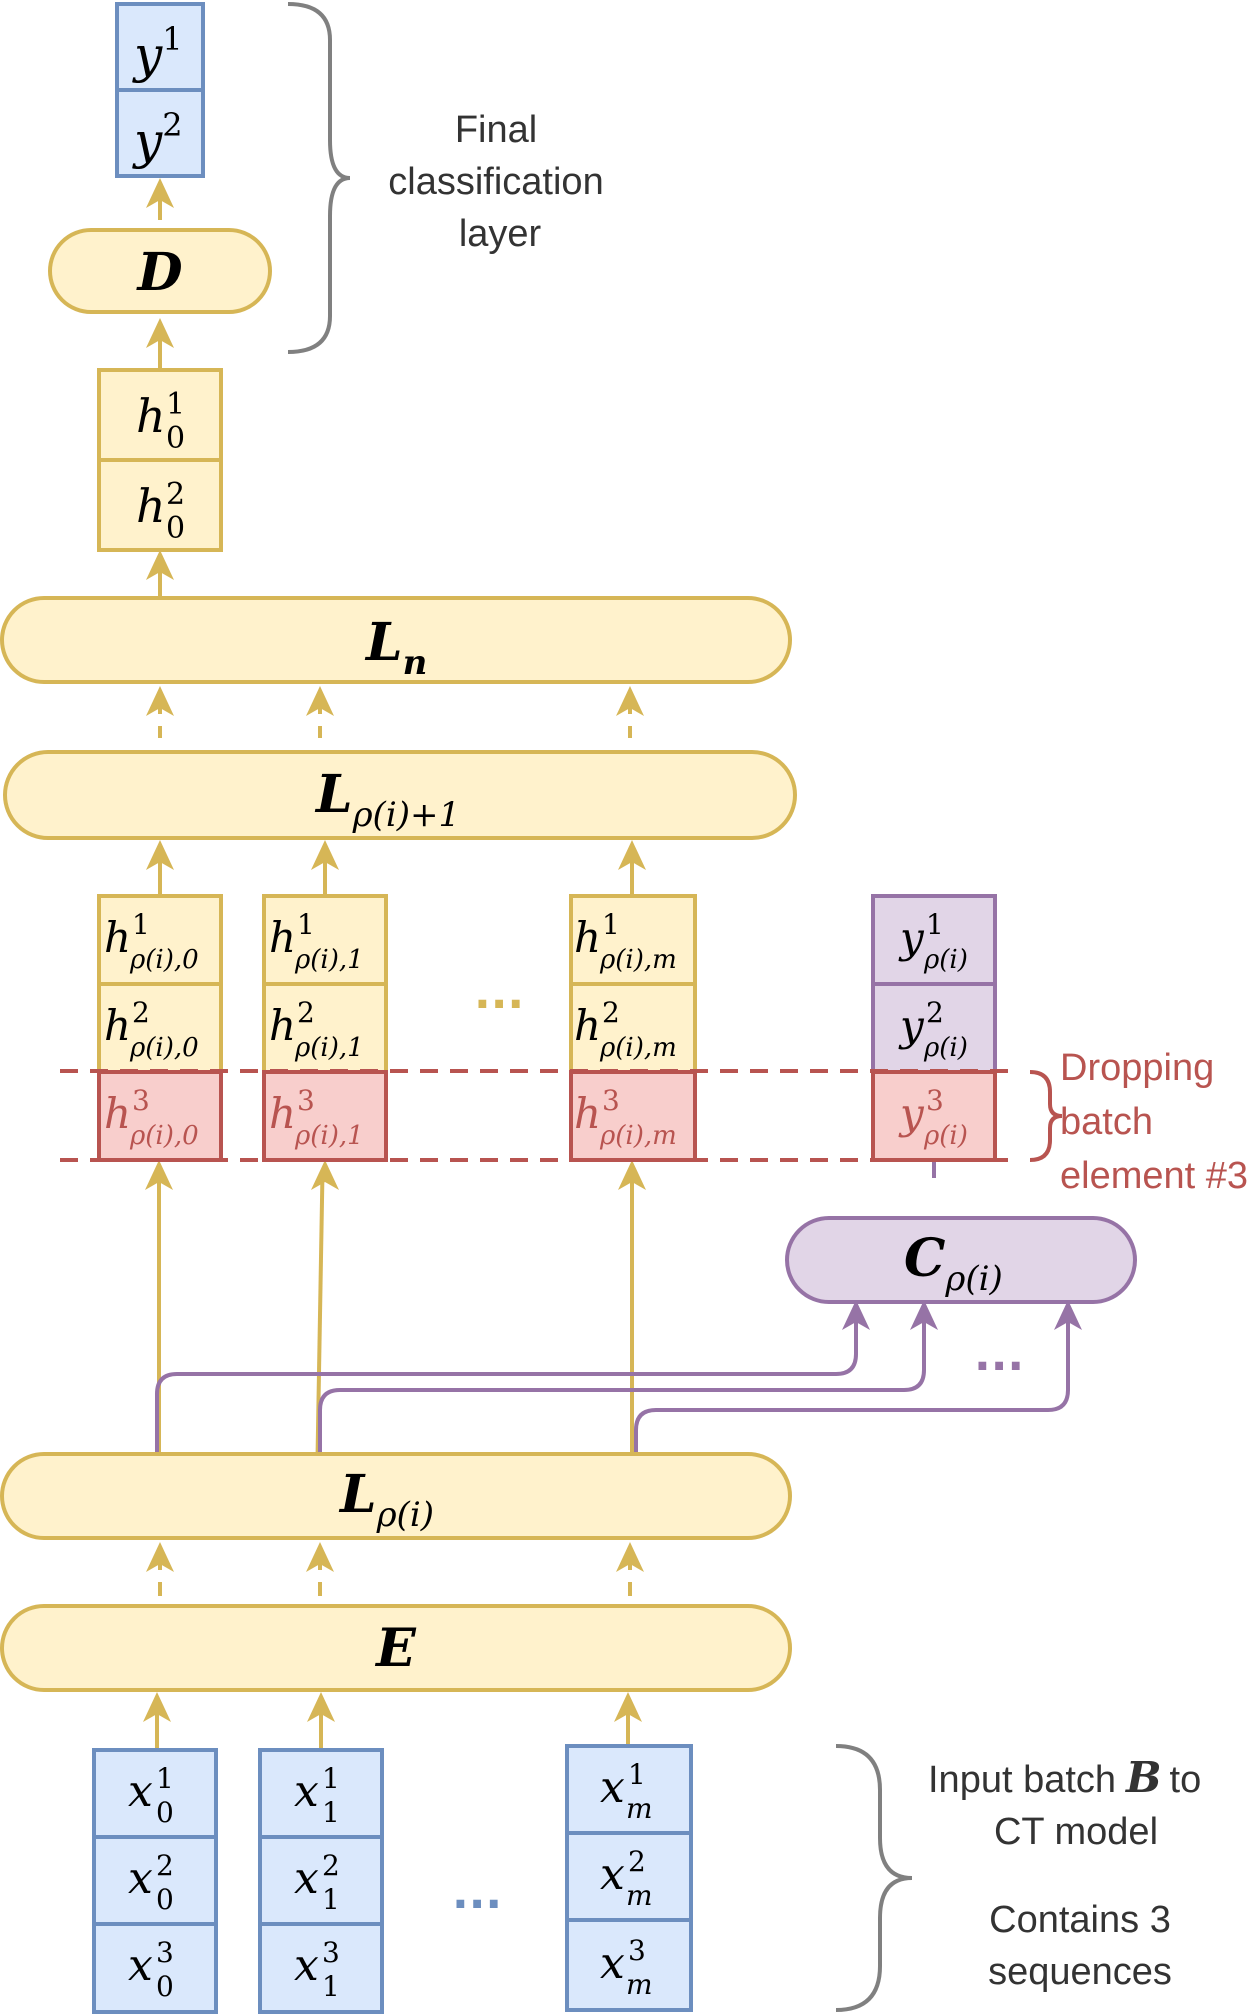 The width and height of the screenshot is (1252, 2016). Describe the element at coordinates (321, 1793) in the screenshot. I see `input-col1-cell1` at that location.